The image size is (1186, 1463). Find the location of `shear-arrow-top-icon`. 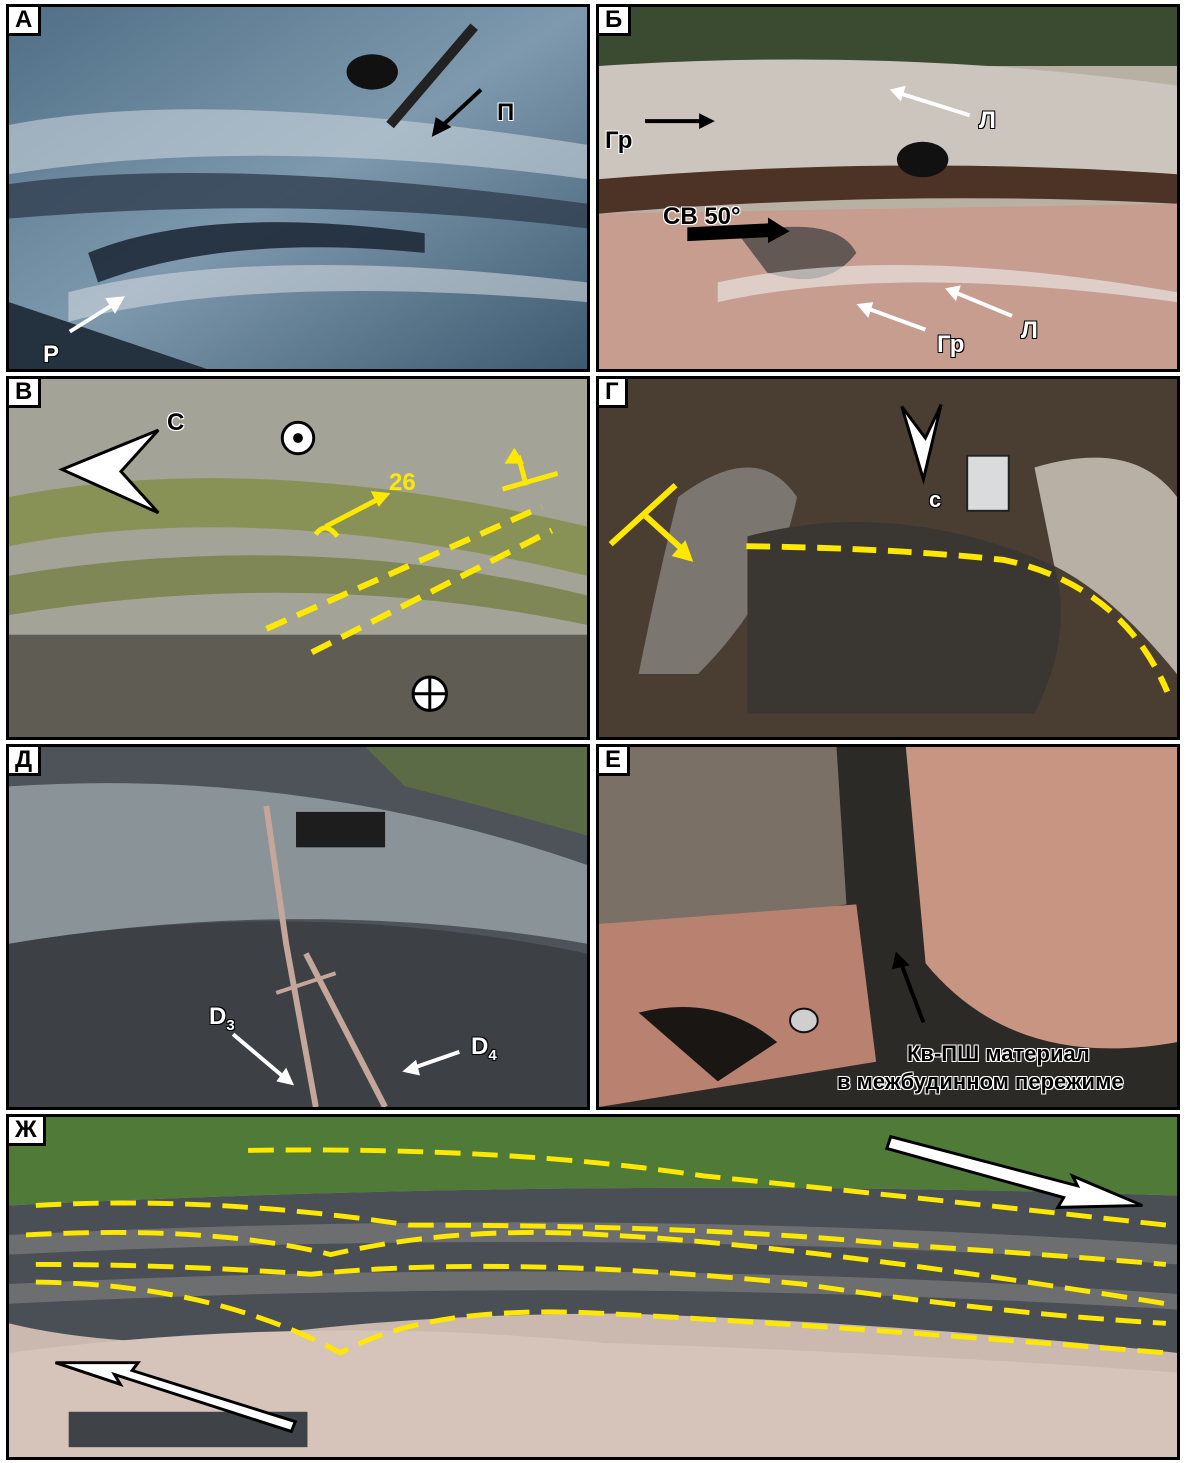

shear-arrow-top-icon is located at coordinates (1013, 1171).